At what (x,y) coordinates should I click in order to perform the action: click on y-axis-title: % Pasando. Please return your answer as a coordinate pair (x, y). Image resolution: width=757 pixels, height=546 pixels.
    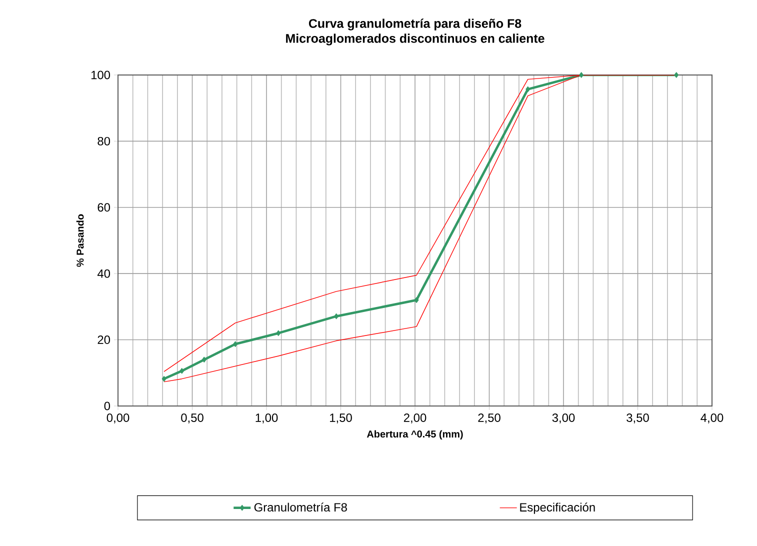
    Looking at the image, I should click on (80, 240).